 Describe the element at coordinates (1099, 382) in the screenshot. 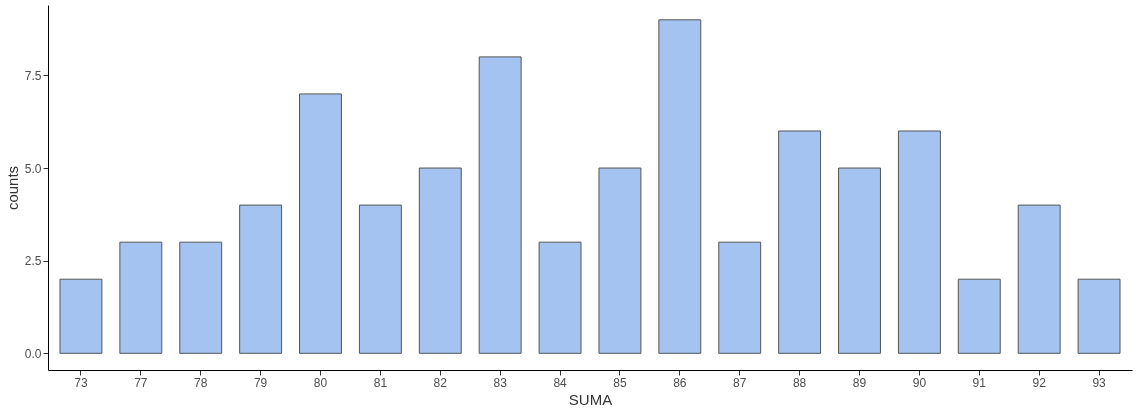

I see `x-tick-label: 93` at that location.